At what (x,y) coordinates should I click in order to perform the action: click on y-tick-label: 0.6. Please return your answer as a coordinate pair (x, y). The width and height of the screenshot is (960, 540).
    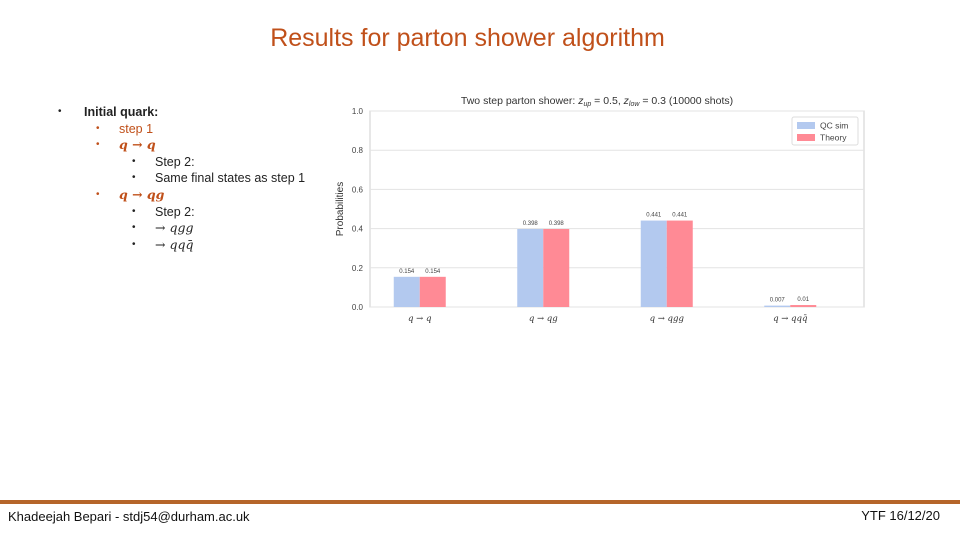
    Looking at the image, I should click on (358, 189).